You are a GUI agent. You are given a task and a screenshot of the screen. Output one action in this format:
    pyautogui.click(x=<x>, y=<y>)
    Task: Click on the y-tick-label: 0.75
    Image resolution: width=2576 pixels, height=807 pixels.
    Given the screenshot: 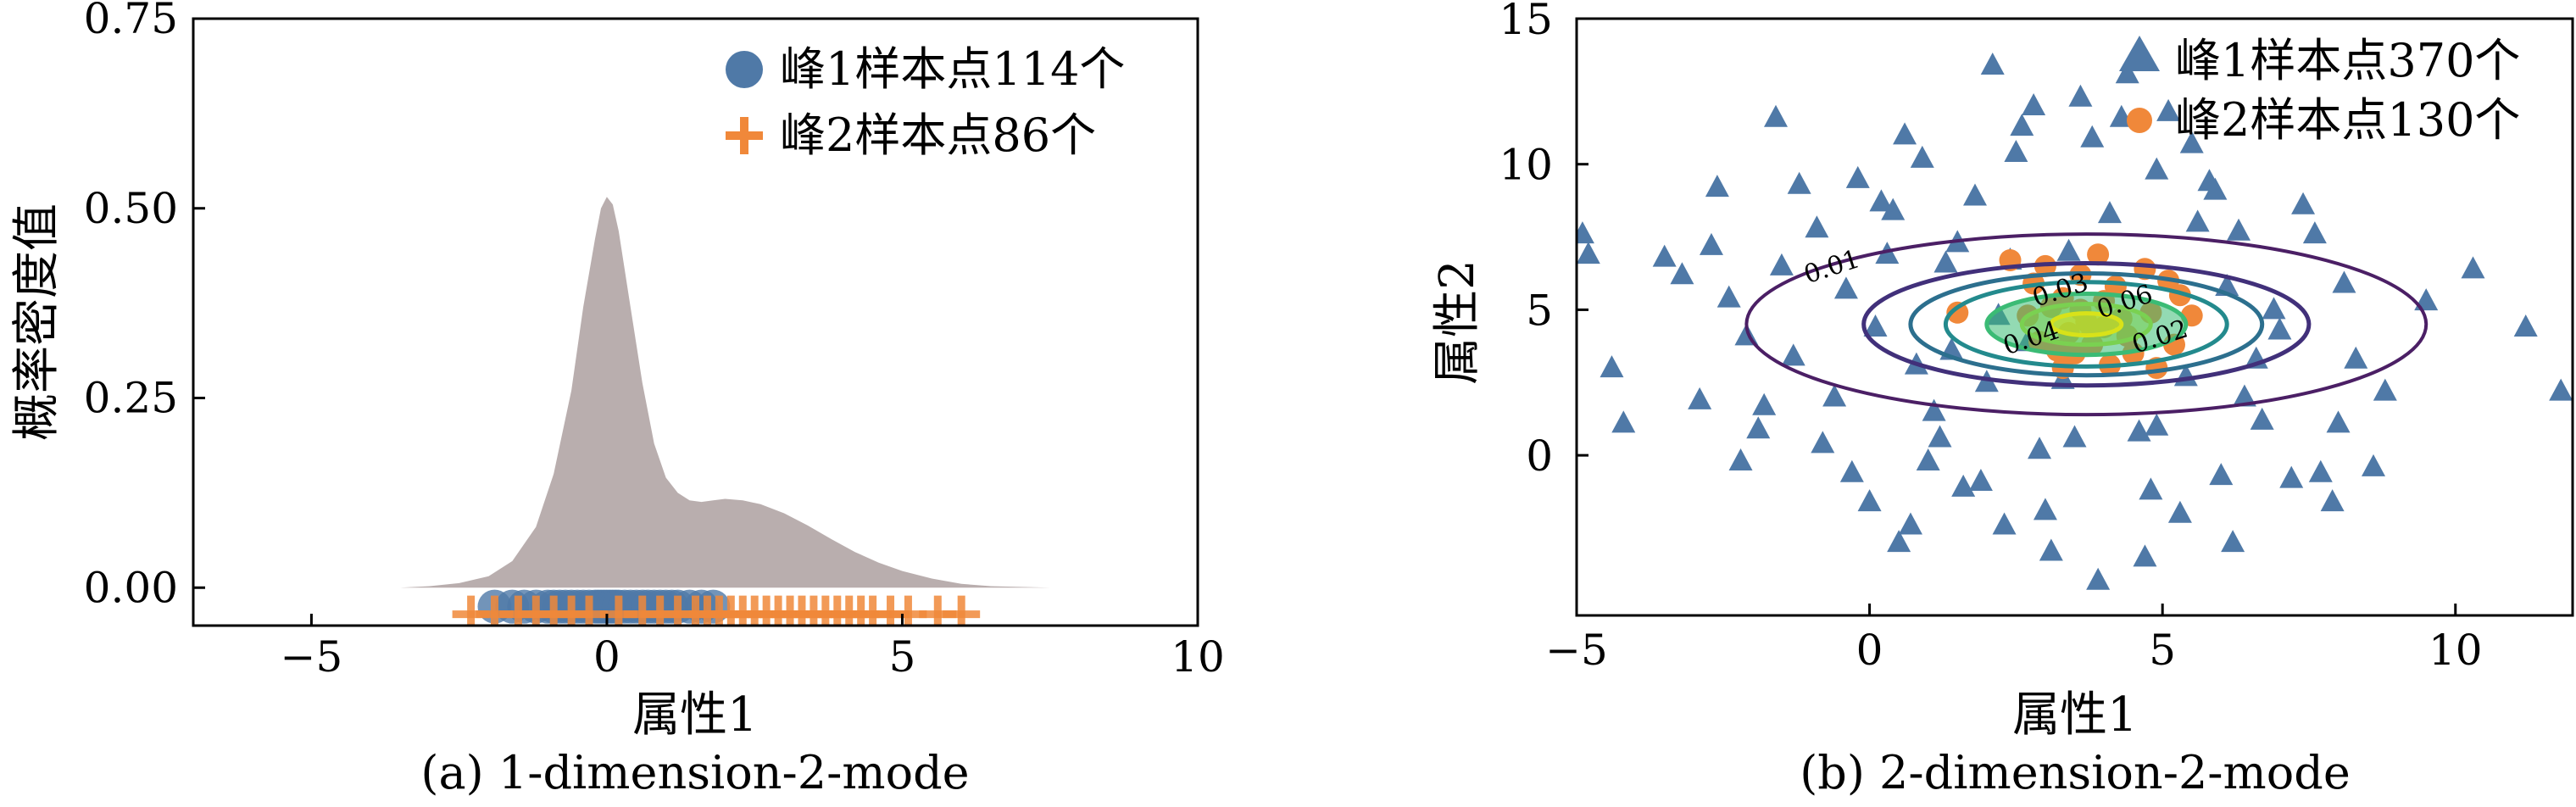 What is the action you would take?
    pyautogui.click(x=131, y=21)
    